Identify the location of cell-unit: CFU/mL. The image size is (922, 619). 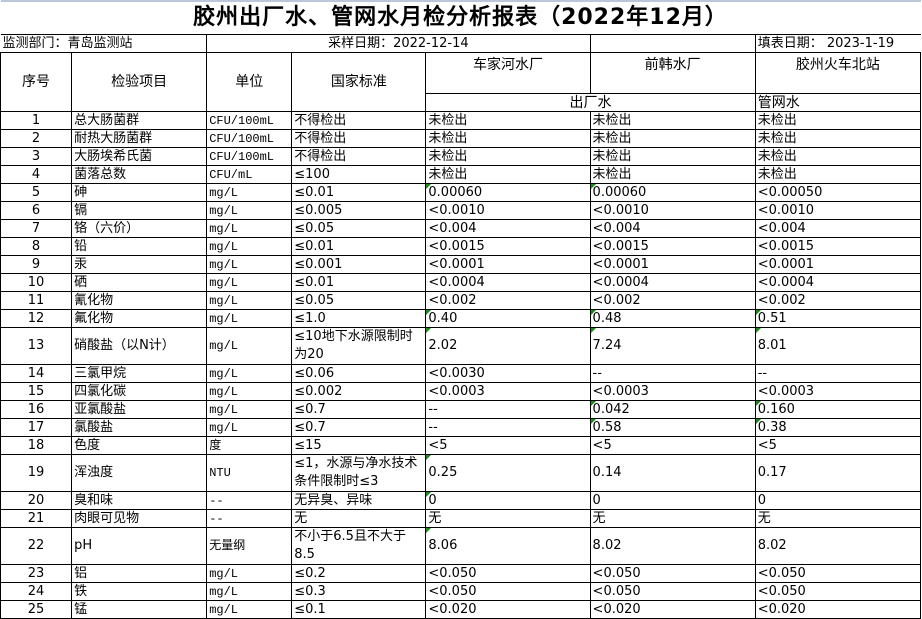
(249, 174).